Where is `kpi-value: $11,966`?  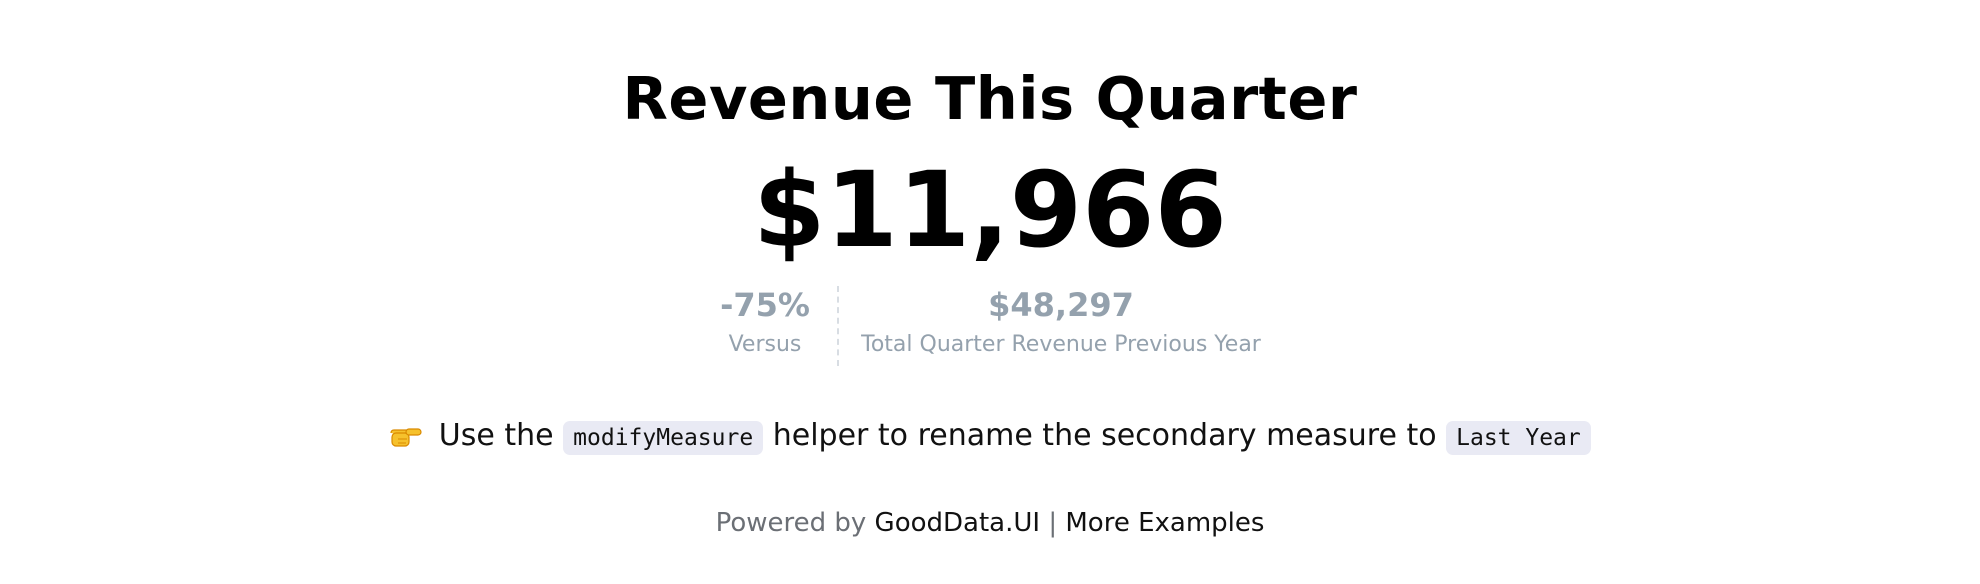
kpi-value: $11,966 is located at coordinates (990, 210).